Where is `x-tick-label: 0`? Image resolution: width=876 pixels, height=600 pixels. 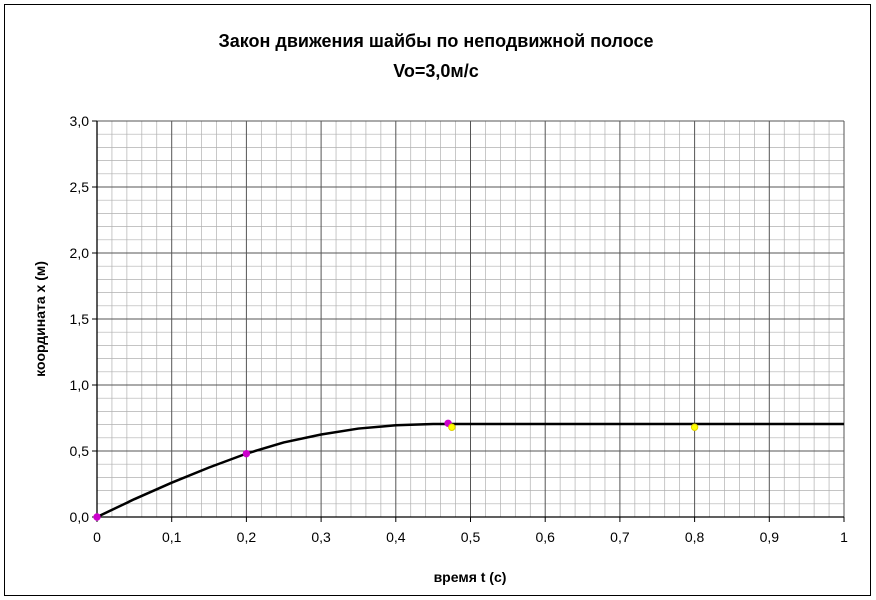 x-tick-label: 0 is located at coordinates (97, 537).